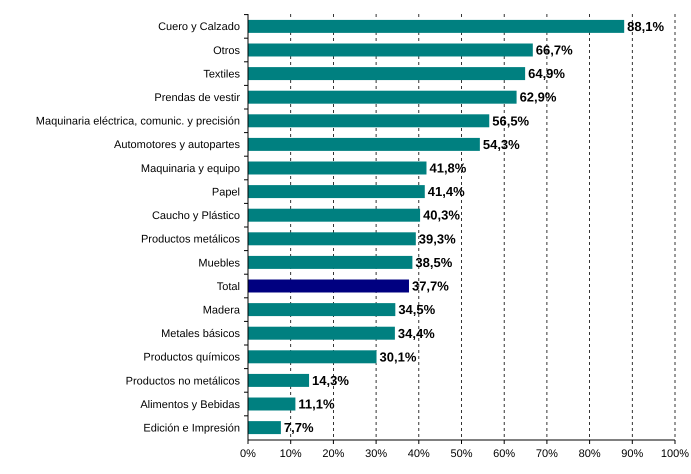 The image size is (691, 474). What do you see at coordinates (448, 168) in the screenshot?
I see `data-label: 41,8%` at bounding box center [448, 168].